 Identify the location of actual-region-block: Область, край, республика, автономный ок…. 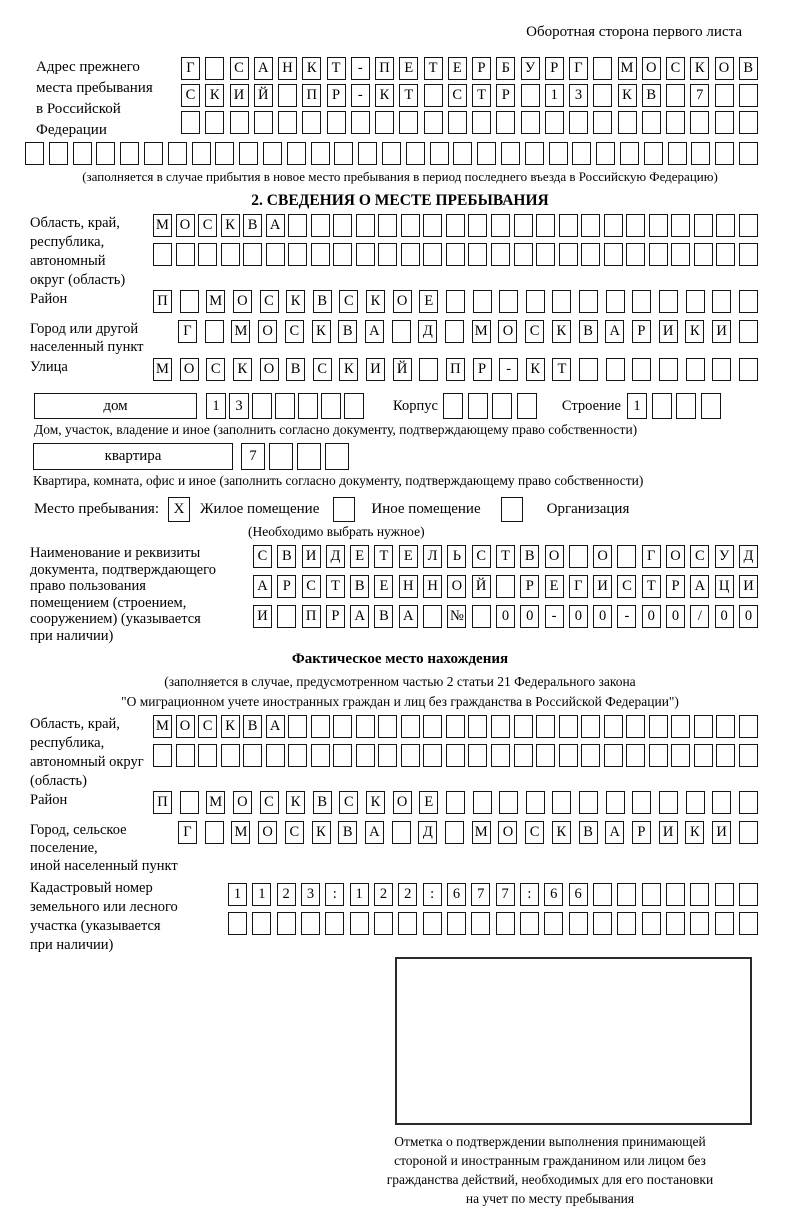
(415, 753).